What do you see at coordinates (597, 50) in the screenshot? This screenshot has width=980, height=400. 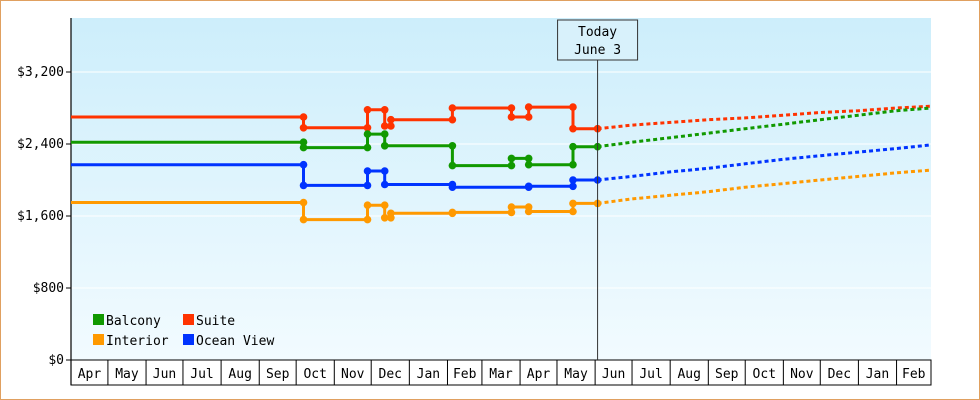 I see `today-date-label: June 3` at bounding box center [597, 50].